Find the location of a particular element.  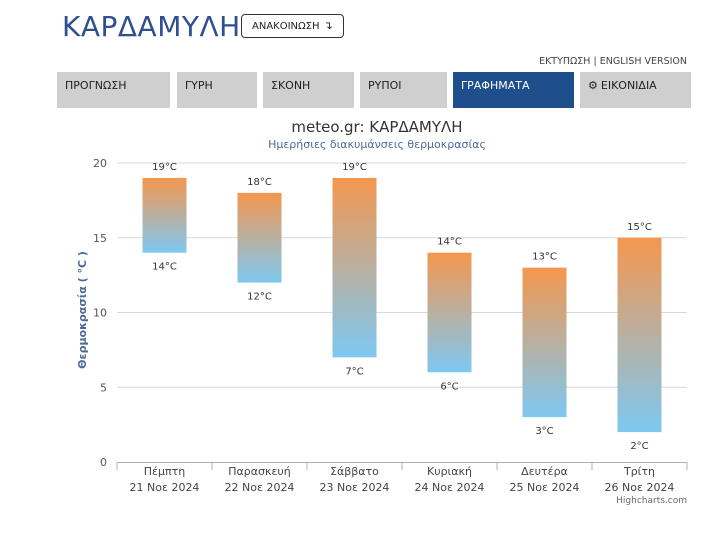

announcement-button: ΑΝΑΚΟΙΝΩΣΗ ↴ is located at coordinates (292, 26).